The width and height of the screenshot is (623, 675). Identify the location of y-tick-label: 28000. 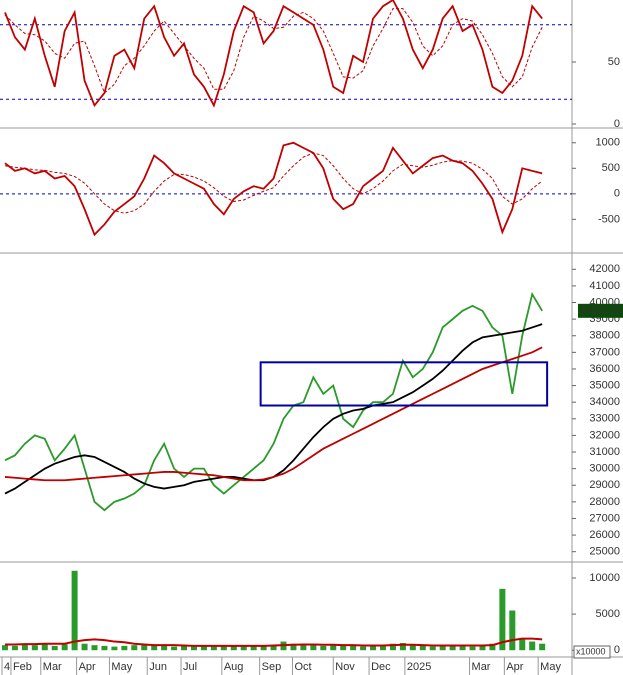
(604, 502).